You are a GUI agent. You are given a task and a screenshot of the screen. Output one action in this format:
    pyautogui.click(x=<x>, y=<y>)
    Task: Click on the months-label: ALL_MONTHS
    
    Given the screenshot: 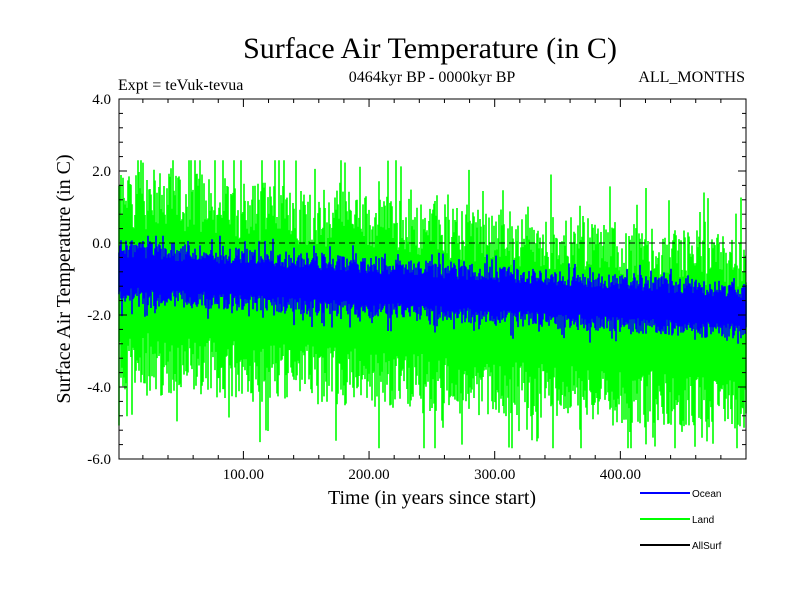 What is the action you would take?
    pyautogui.click(x=691, y=77)
    